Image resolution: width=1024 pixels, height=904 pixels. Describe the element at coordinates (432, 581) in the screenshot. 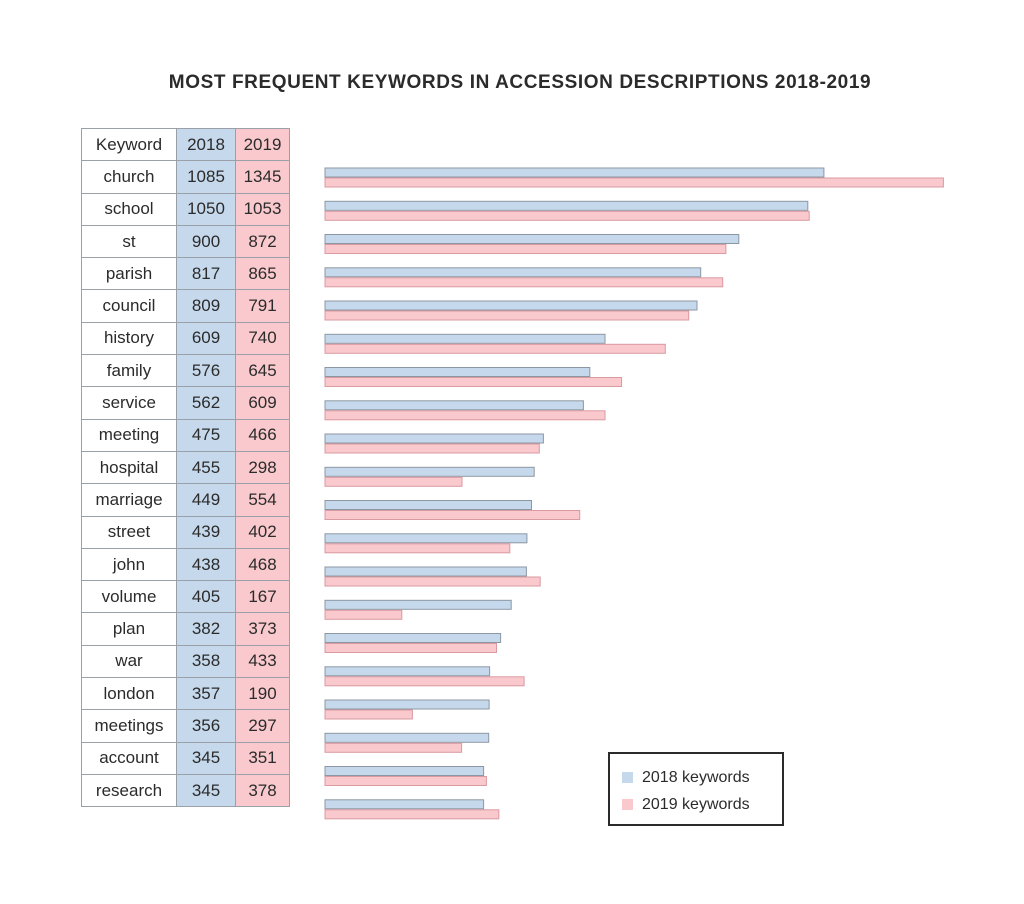

I see `bar-2019-john` at that location.